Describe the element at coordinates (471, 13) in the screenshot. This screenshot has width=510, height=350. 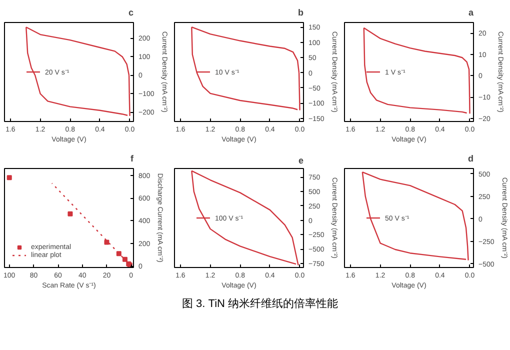
I see `chart-title: a` at that location.